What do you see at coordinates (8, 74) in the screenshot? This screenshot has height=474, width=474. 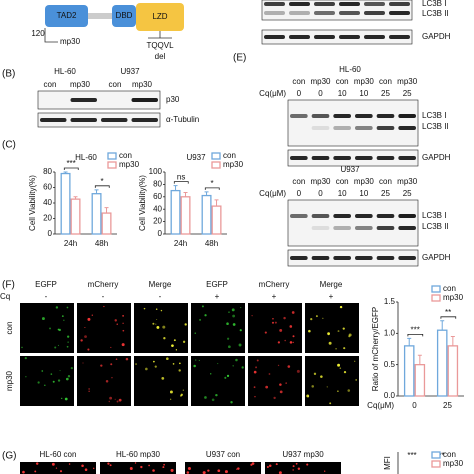 I see `panel-label: (B)` at bounding box center [8, 74].